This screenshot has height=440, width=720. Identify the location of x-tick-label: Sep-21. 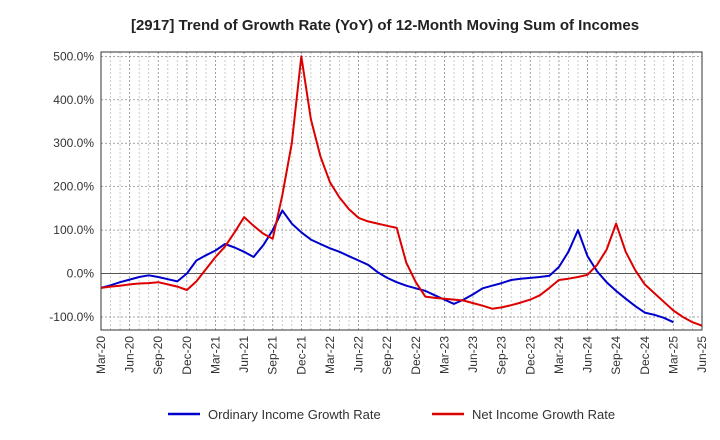
(273, 355).